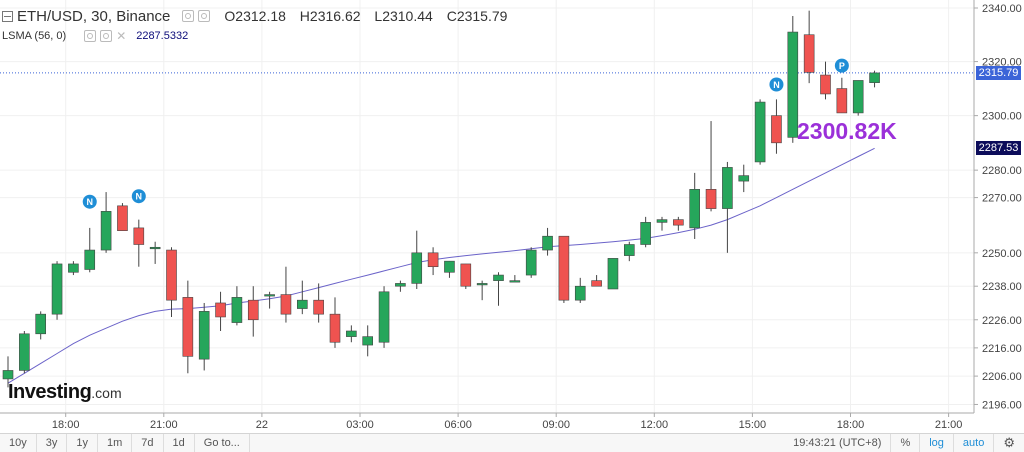 Image resolution: width=1024 pixels, height=452 pixels. Describe the element at coordinates (860, 443) in the screenshot. I see `clock-timezone: (UTC+8)` at that location.